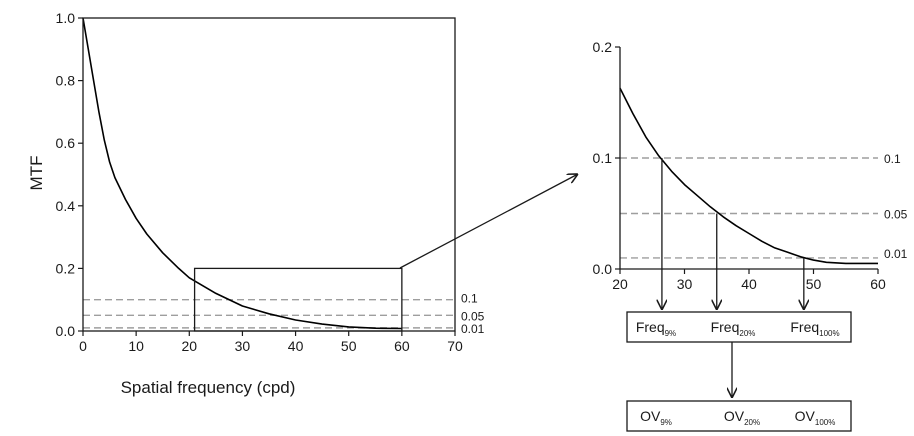 This screenshot has width=914, height=436. Describe the element at coordinates (620, 284) in the screenshot. I see `right-x-tick-label: 20` at that location.